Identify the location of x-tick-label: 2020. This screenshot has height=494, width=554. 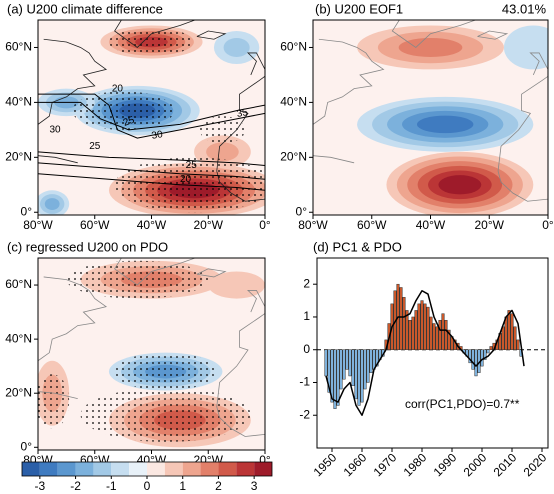
(535, 464).